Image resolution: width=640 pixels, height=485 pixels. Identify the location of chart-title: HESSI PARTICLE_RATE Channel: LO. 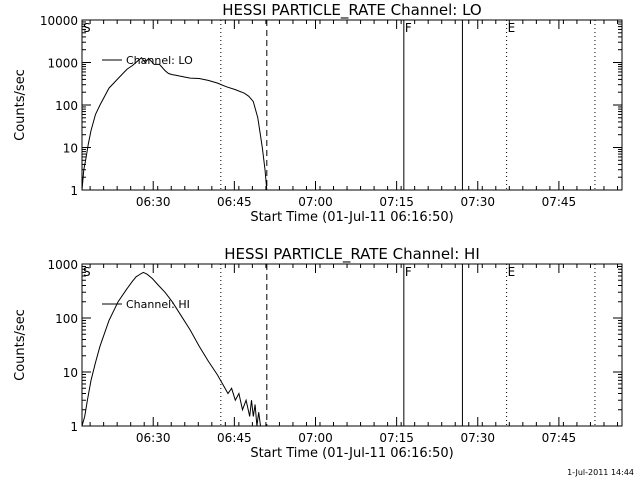
(351, 10).